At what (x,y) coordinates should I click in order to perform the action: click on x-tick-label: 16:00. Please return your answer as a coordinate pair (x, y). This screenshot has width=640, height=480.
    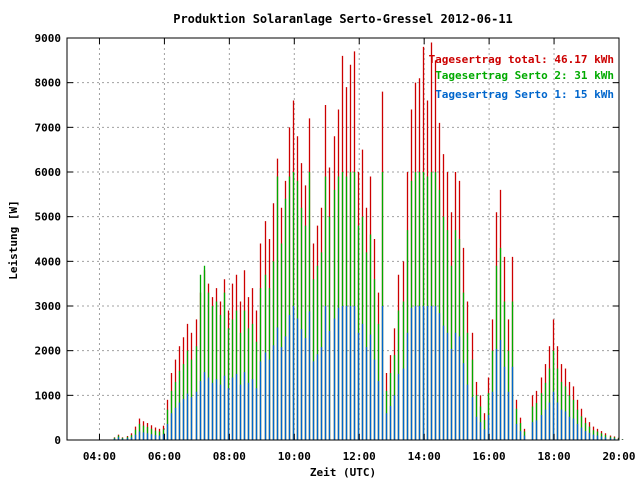
    Looking at the image, I should click on (489, 456).